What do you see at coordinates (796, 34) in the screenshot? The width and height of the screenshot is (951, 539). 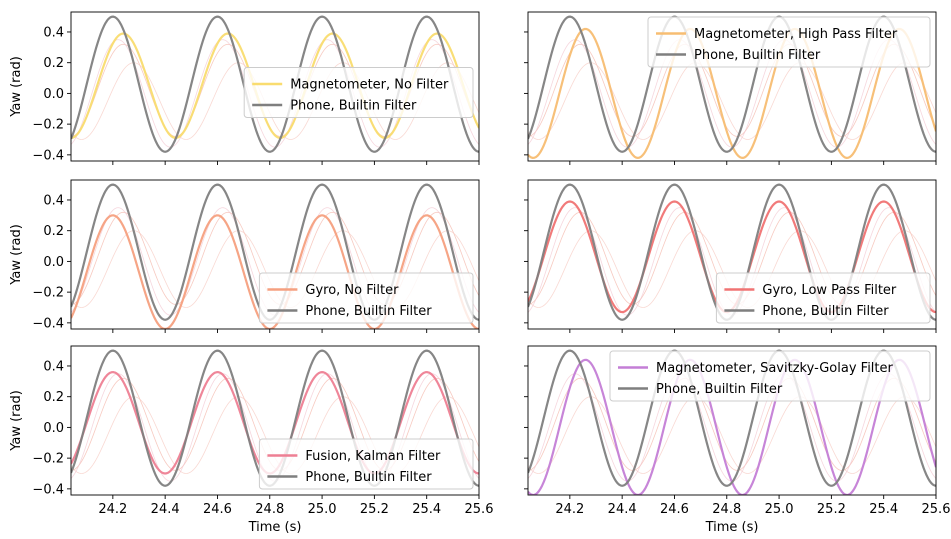 I see `legend-entry-label: Magnetometer, High Pass Filter` at bounding box center [796, 34].